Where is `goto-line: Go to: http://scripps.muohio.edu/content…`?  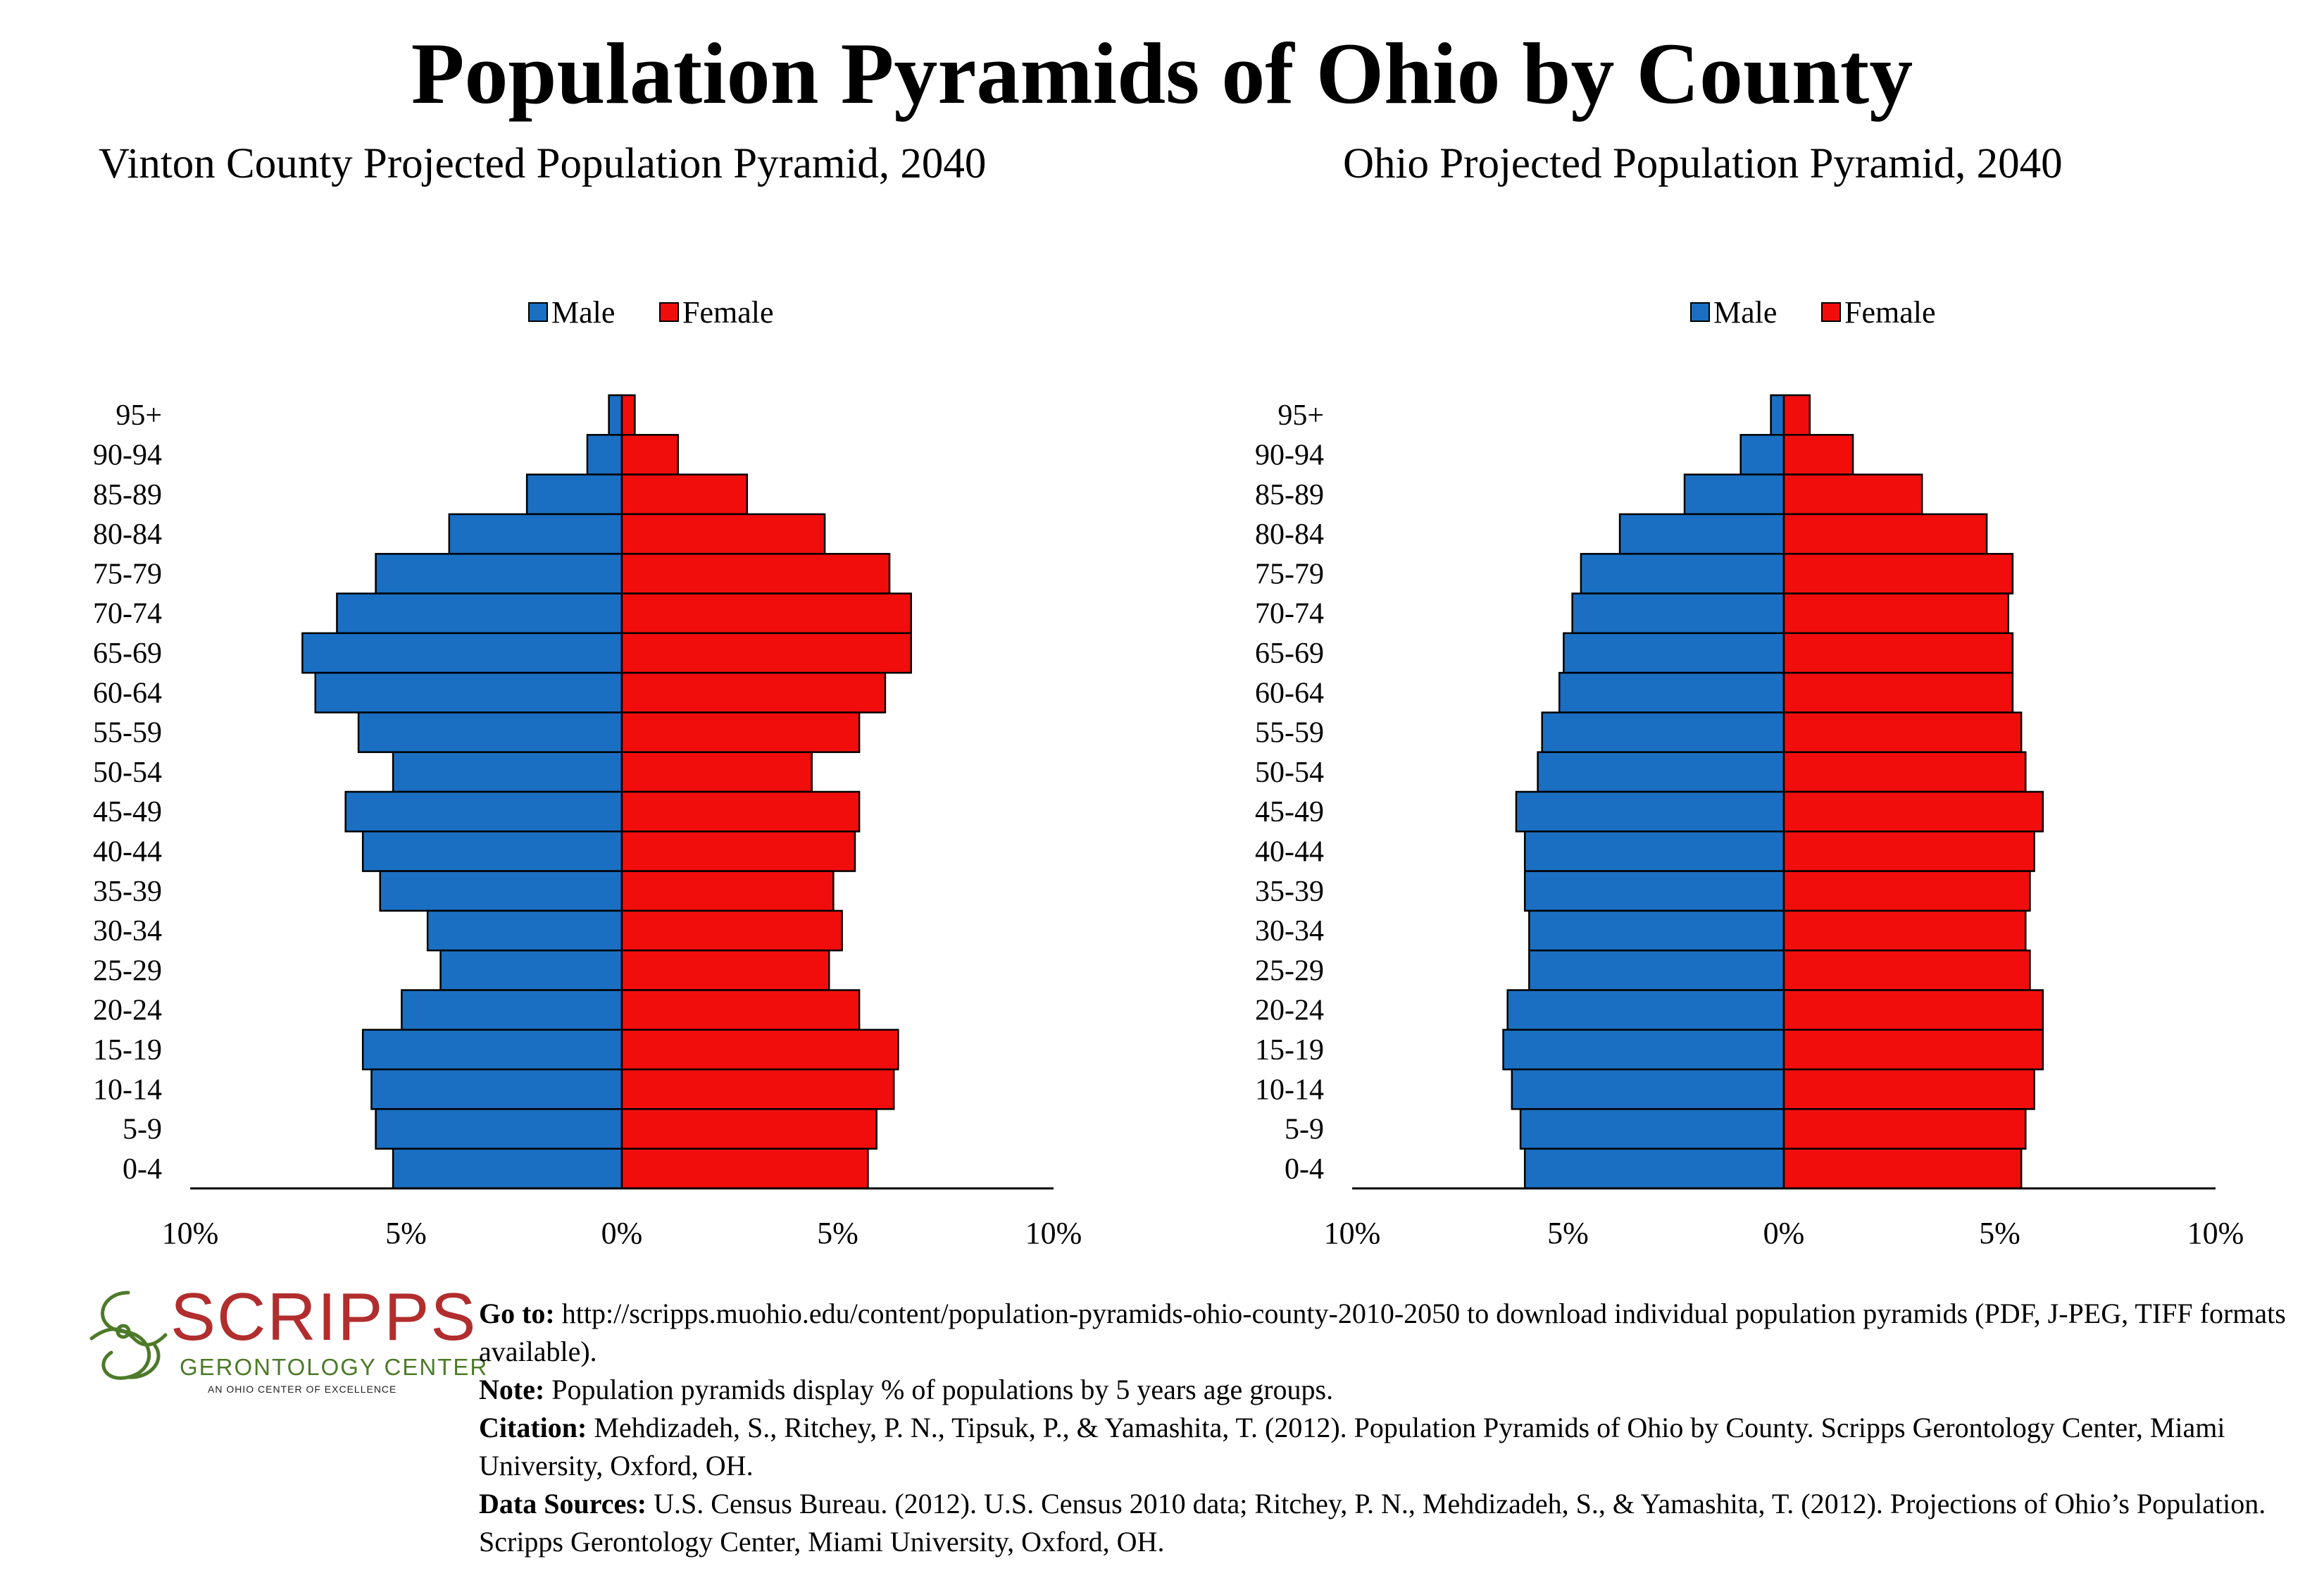 goto-line: Go to: http://scripps.muohio.edu/content… is located at coordinates (1394, 1333).